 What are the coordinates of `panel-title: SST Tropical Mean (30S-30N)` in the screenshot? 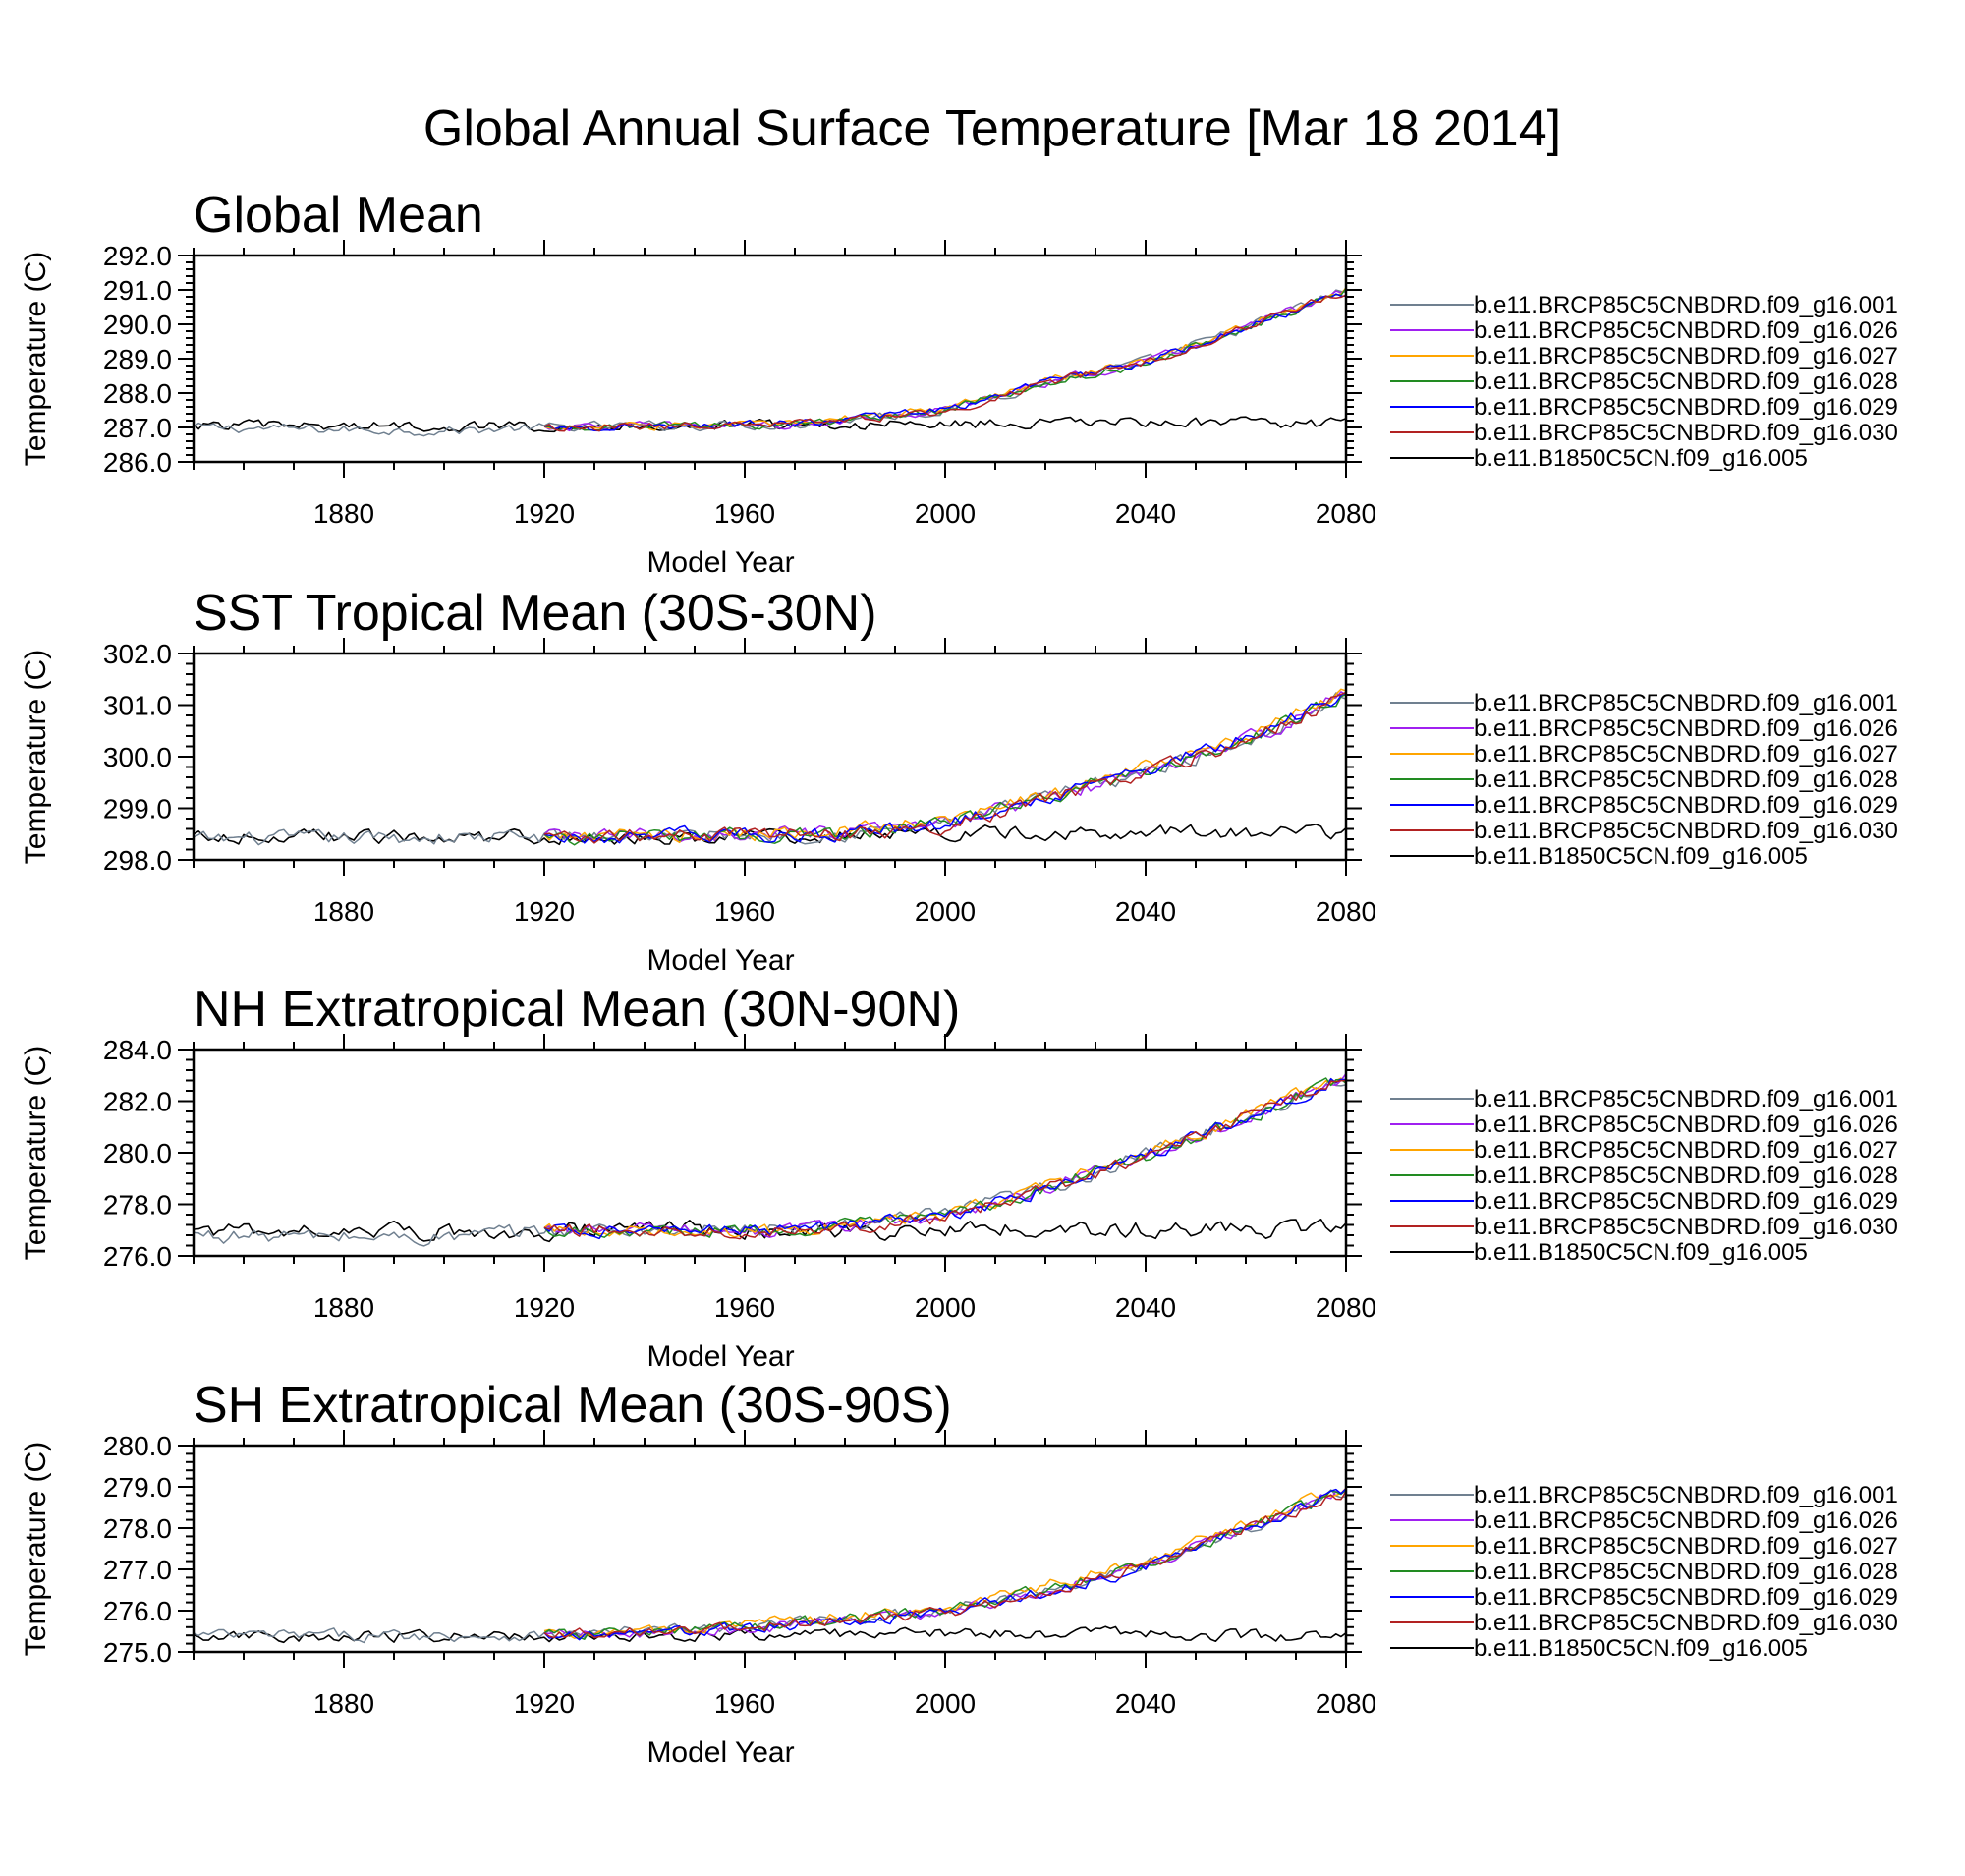 It's located at (536, 613).